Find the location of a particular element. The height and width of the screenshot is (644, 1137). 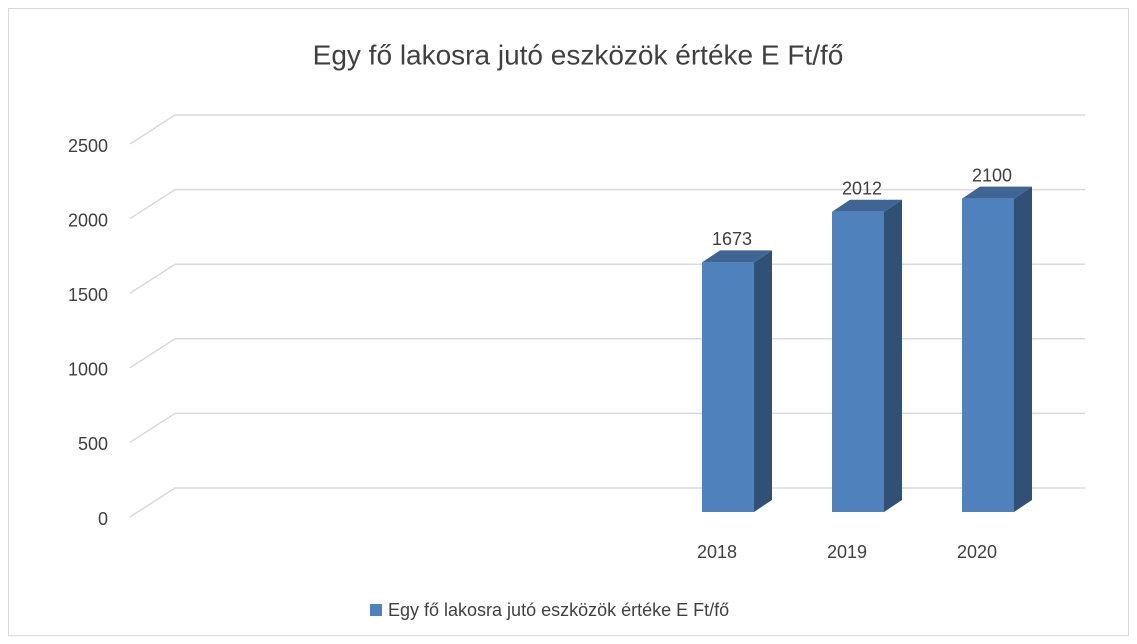

data-label: 2100 is located at coordinates (992, 175).